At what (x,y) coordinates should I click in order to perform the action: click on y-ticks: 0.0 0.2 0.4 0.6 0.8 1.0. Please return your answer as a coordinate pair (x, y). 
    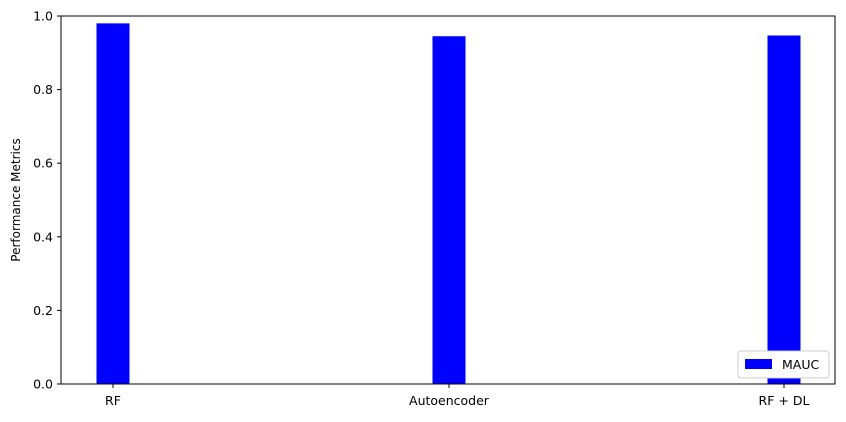
    Looking at the image, I should click on (47, 200).